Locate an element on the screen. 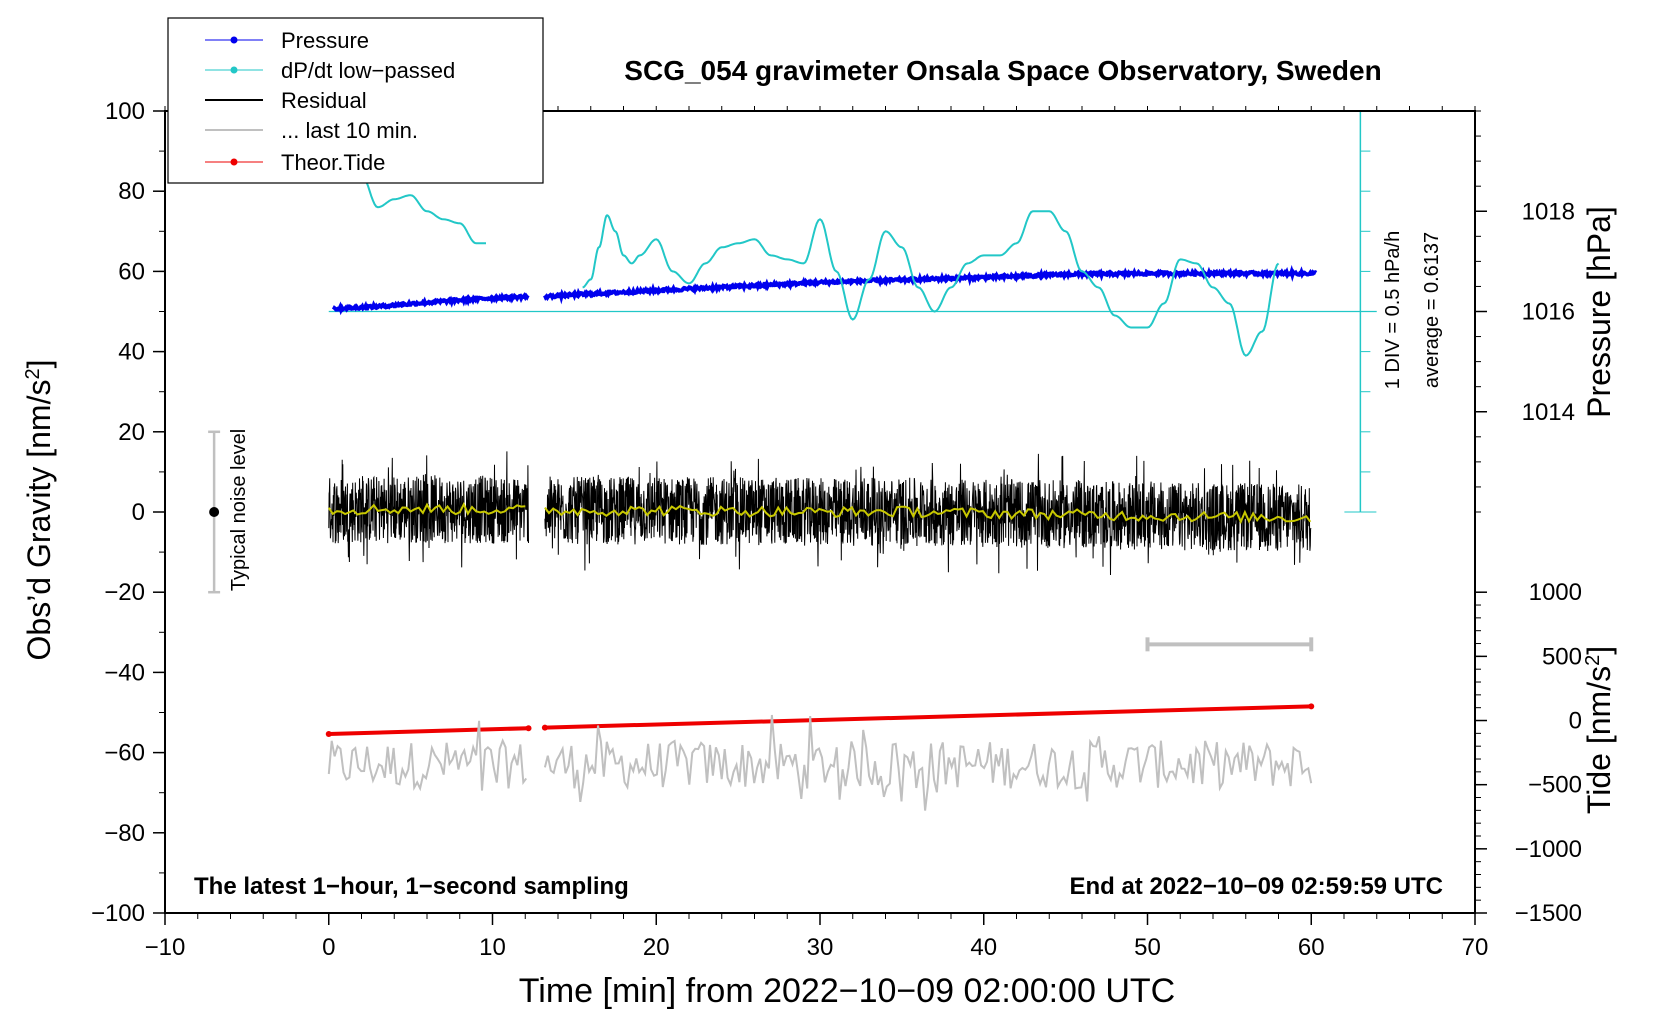  svg-text: Pressure is located at coordinates (325, 40).